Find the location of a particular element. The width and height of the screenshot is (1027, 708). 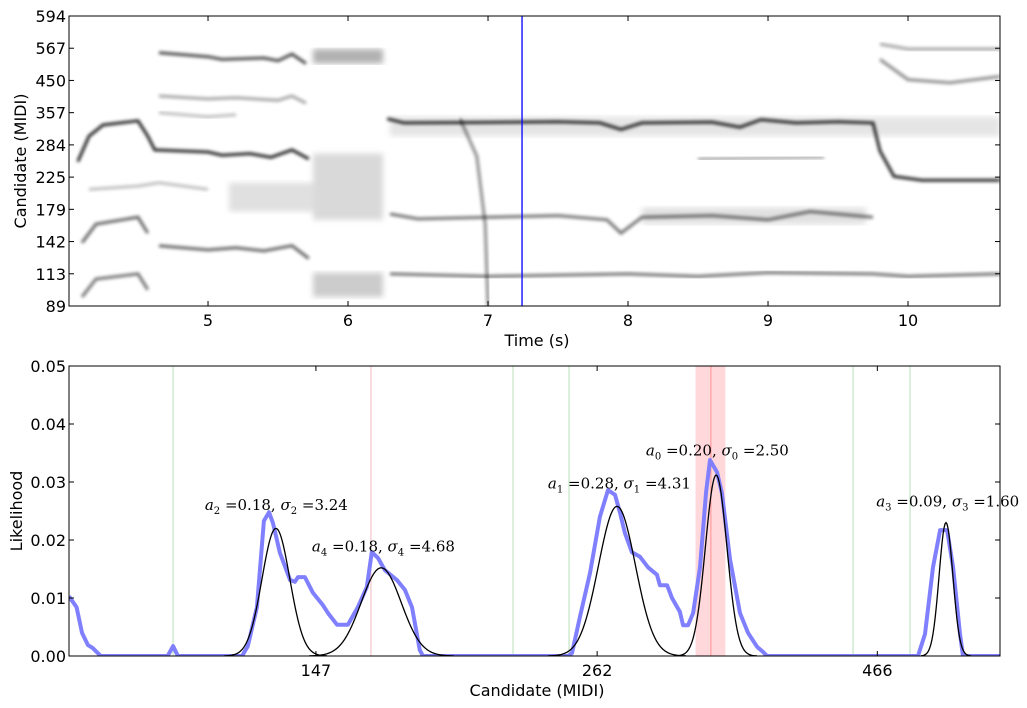

spectrogram-trace-sweep is located at coordinates (474, 212).